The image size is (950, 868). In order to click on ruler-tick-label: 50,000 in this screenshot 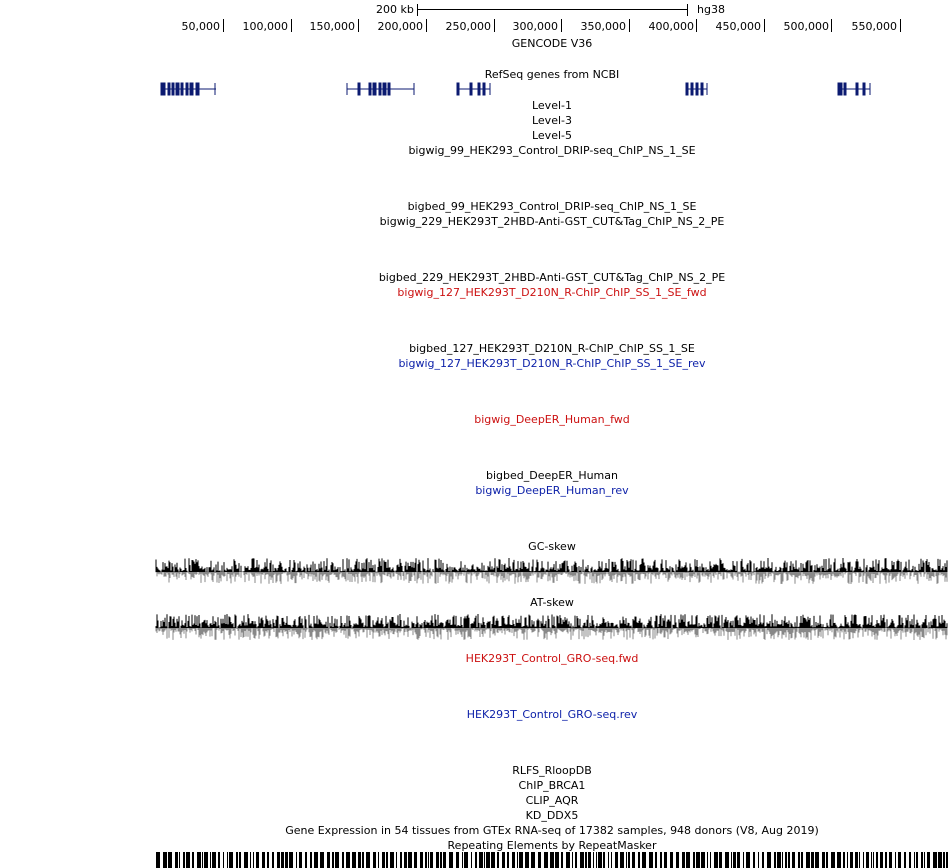, I will do `click(201, 26)`.